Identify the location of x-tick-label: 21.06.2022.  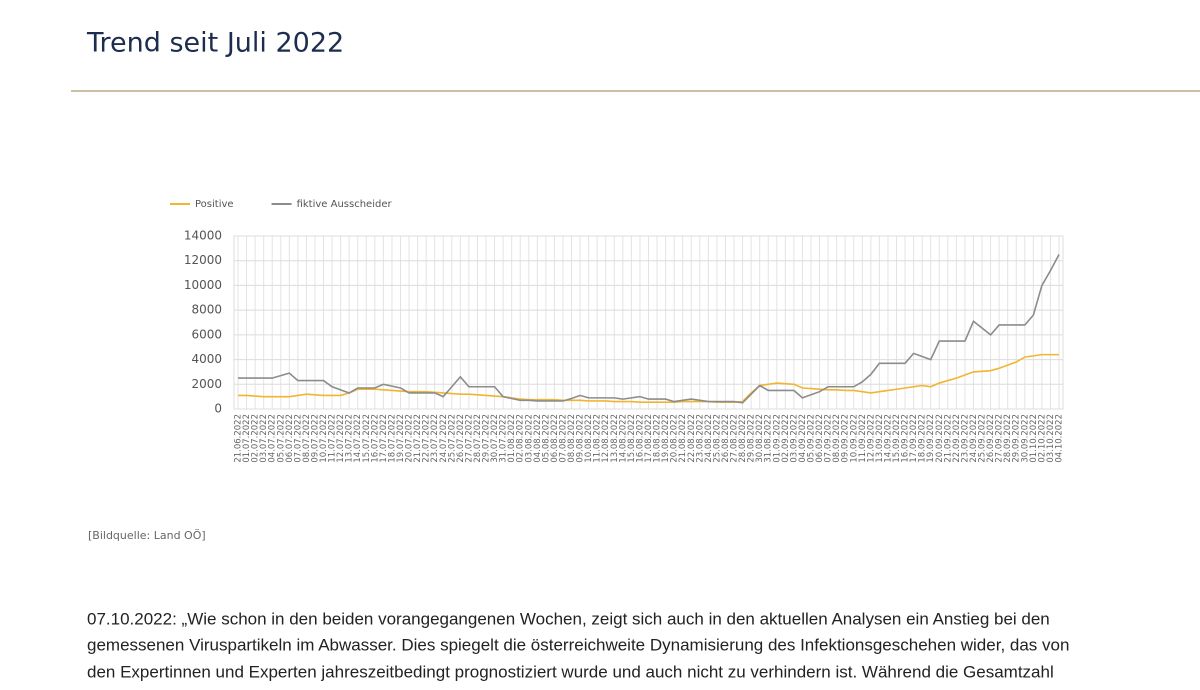
(239, 438).